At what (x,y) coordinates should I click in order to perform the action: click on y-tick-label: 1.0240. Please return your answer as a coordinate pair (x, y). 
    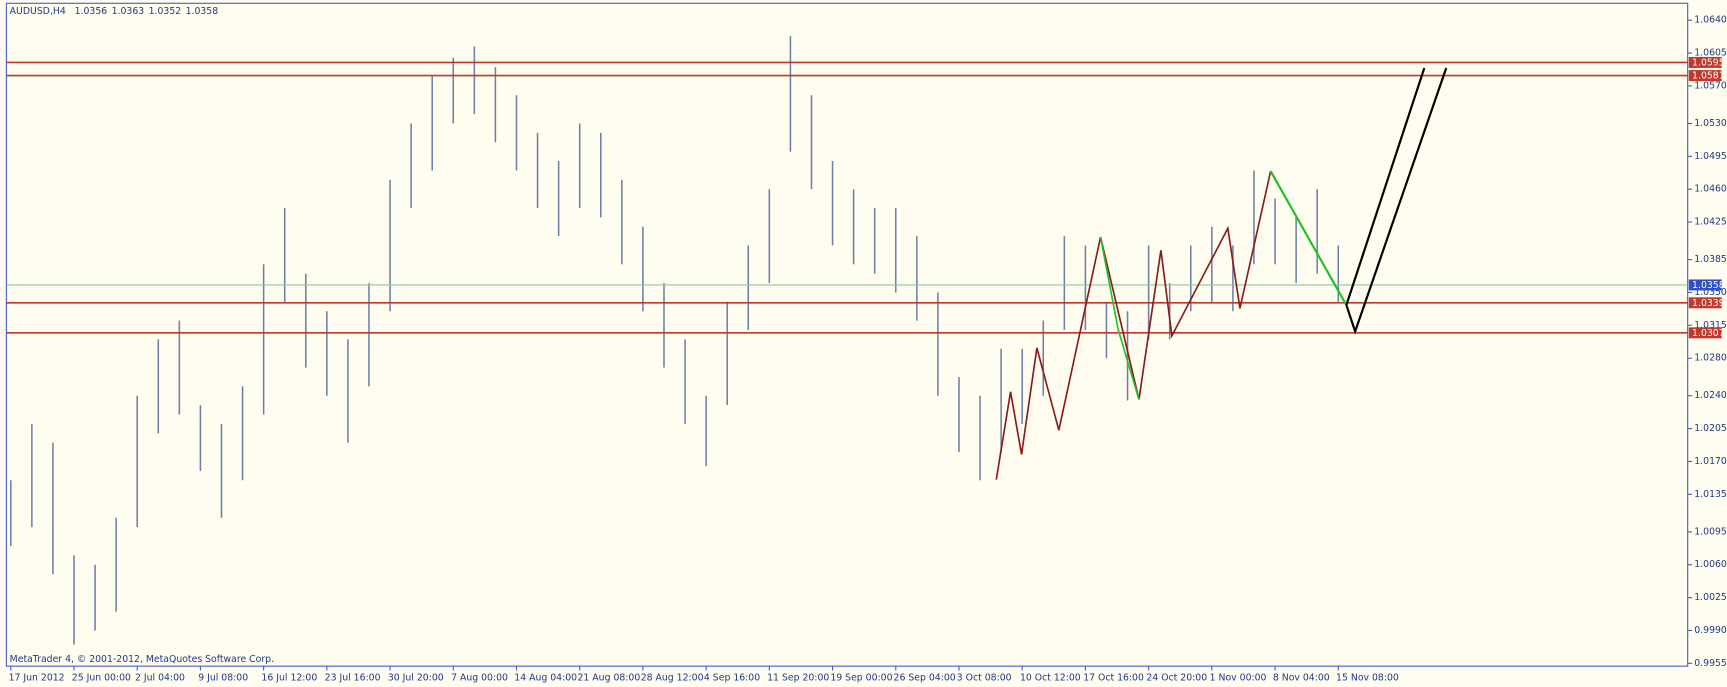
    Looking at the image, I should click on (1710, 395).